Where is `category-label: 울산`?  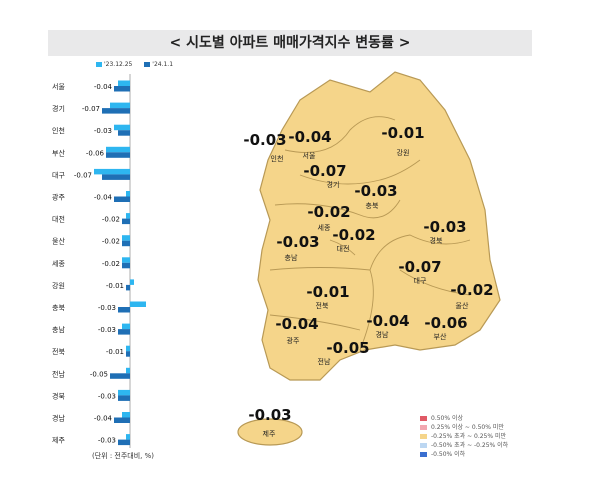 category-label: 울산 is located at coordinates (58, 241).